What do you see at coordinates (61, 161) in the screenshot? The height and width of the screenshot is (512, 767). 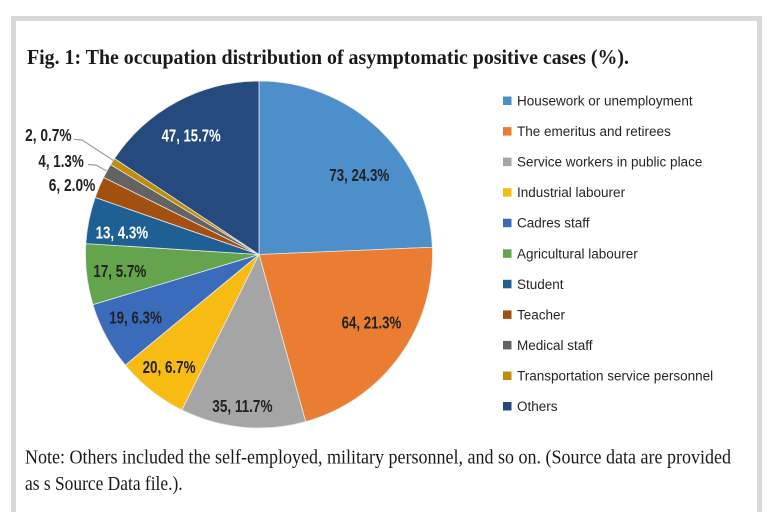 I see `svg-text: 4, 1.3%` at bounding box center [61, 161].